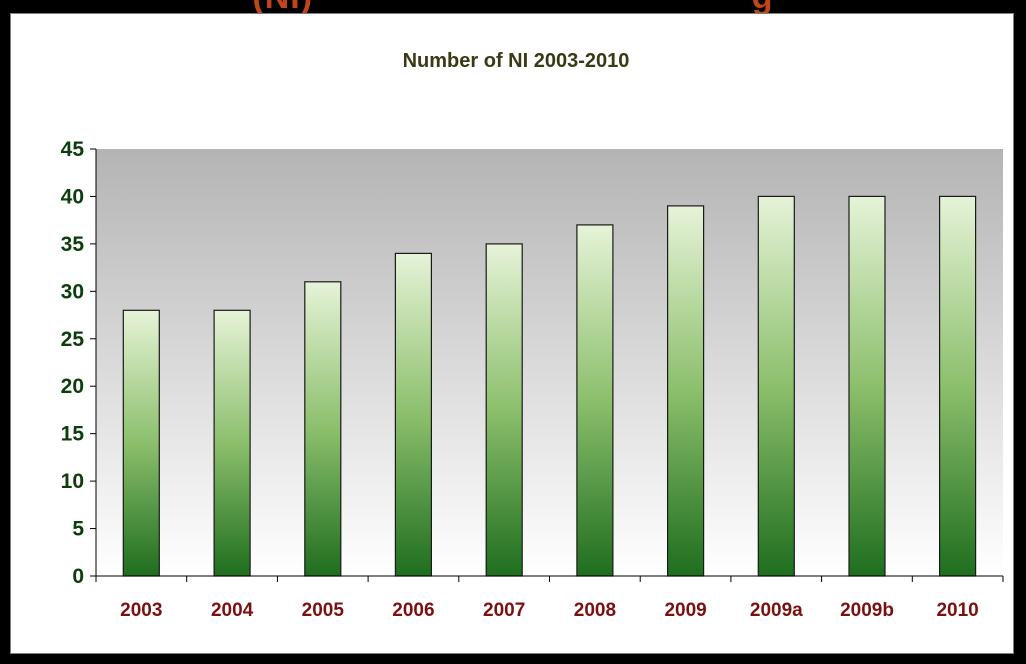 This screenshot has width=1026, height=664. Describe the element at coordinates (504, 610) in the screenshot. I see `x-tick-label-2007: 2007` at that location.